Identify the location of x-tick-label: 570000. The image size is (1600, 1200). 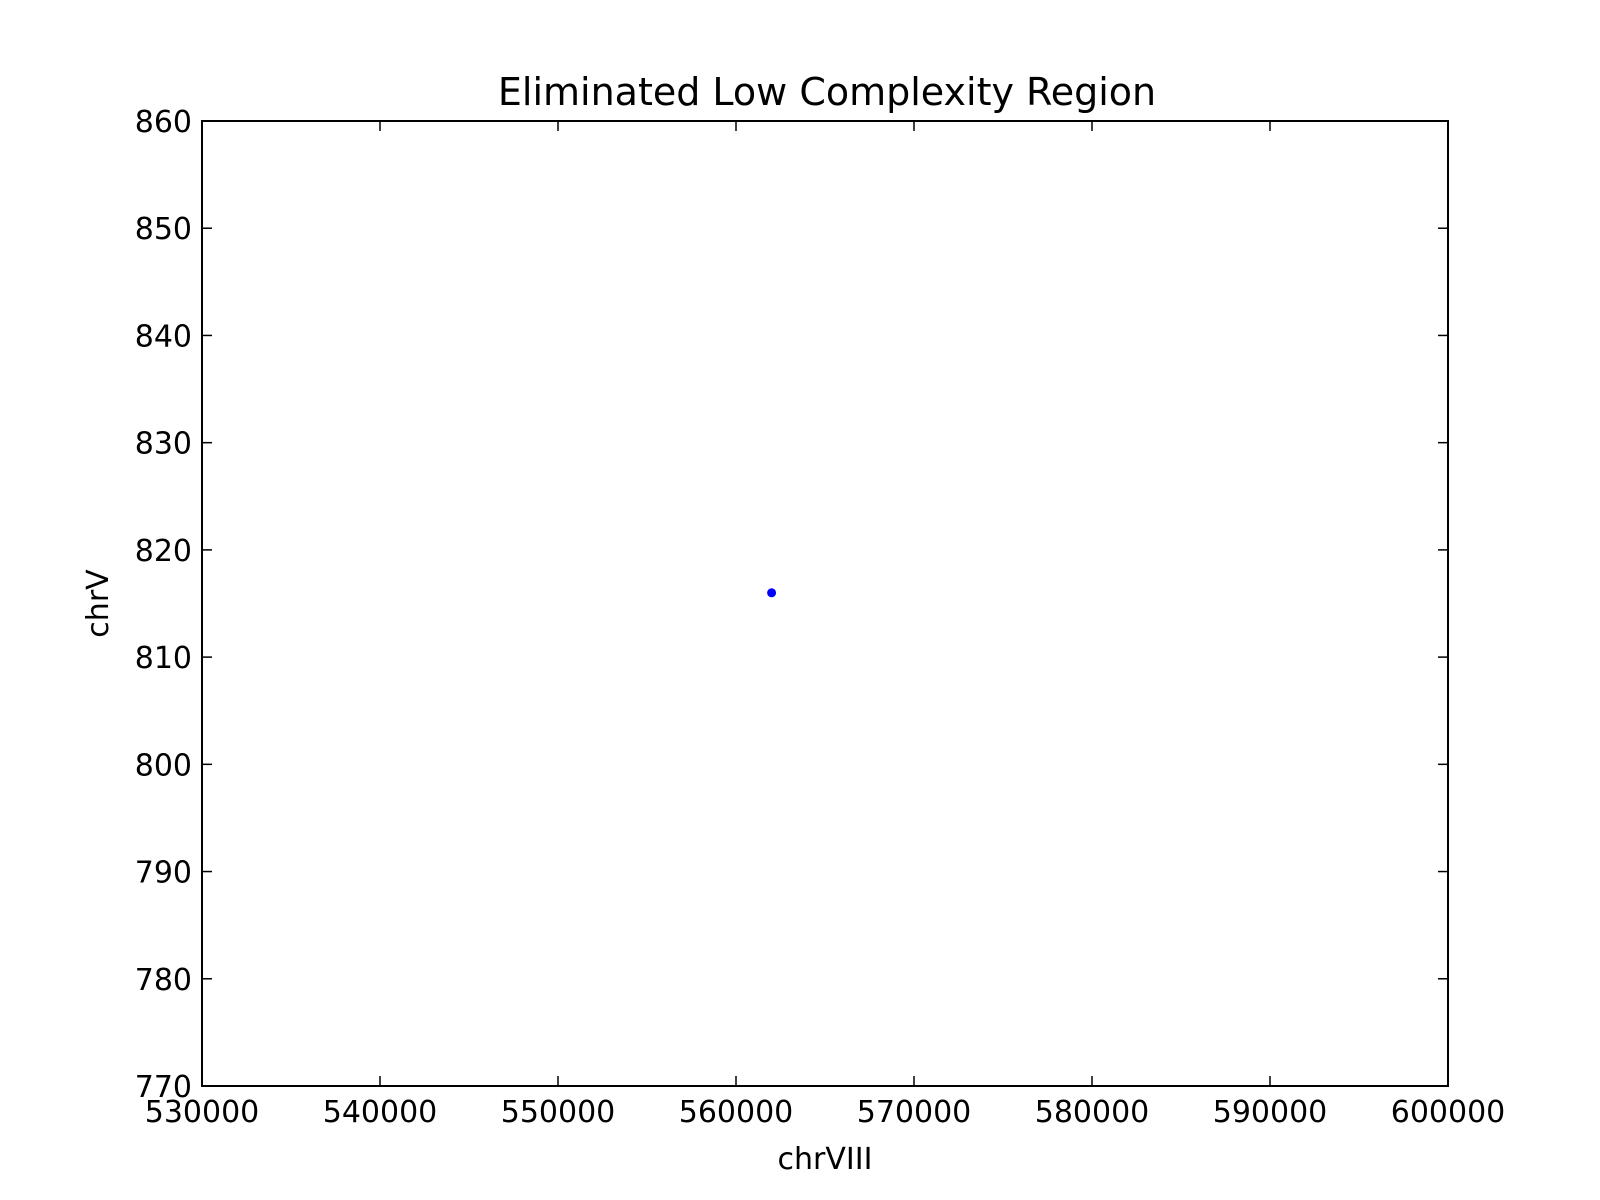
(914, 1112).